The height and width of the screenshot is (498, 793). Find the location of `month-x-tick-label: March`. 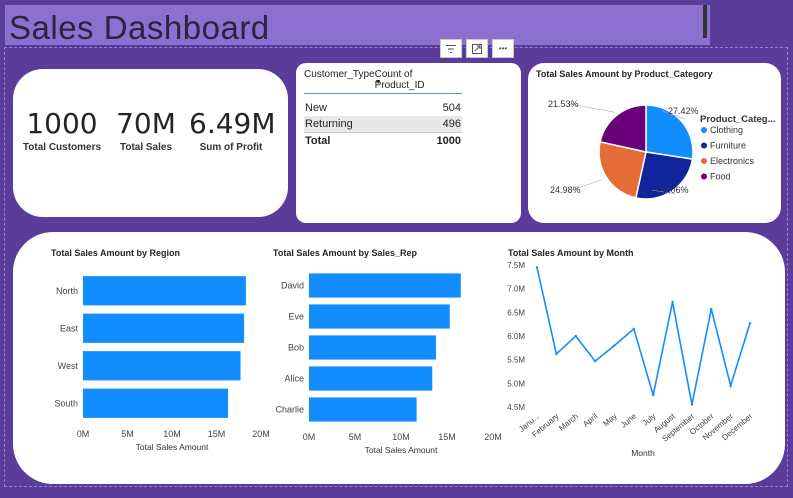

month-x-tick-label: March is located at coordinates (568, 422).